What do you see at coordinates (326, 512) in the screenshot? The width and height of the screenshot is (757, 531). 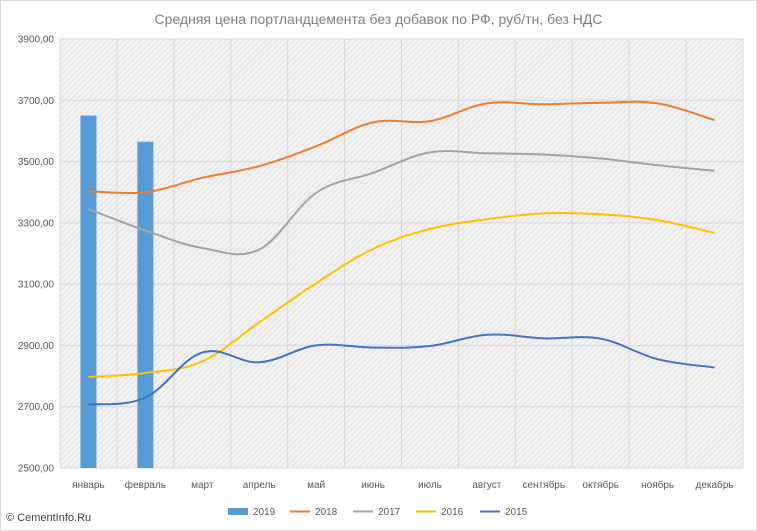 I see `legend-label-2018: 2018` at bounding box center [326, 512].